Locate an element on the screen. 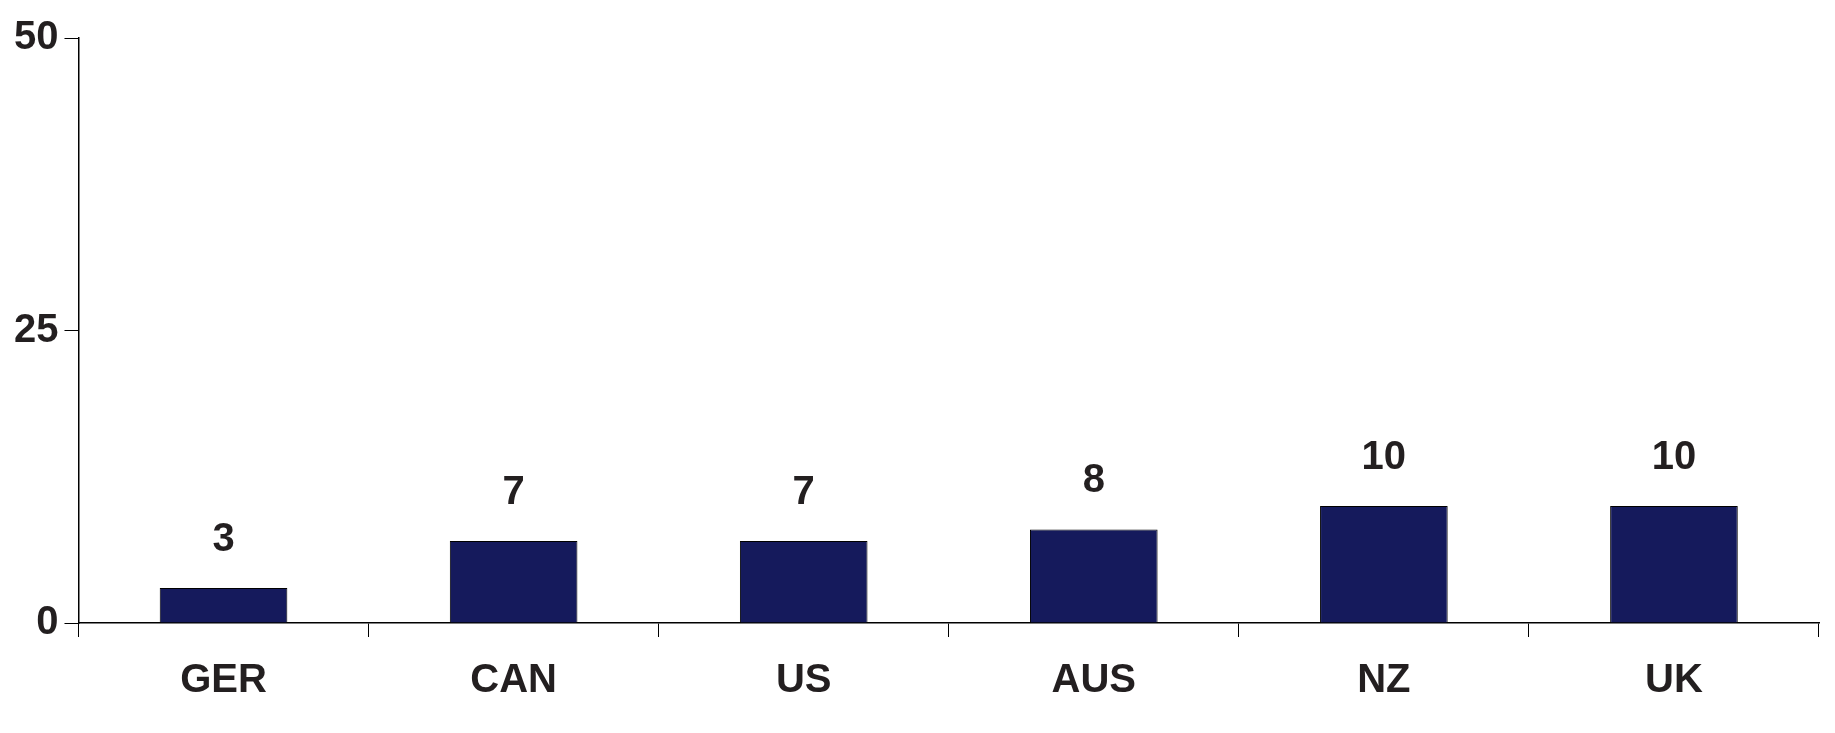 This screenshot has width=1835, height=733. y-tick-label: 0 is located at coordinates (47, 620).